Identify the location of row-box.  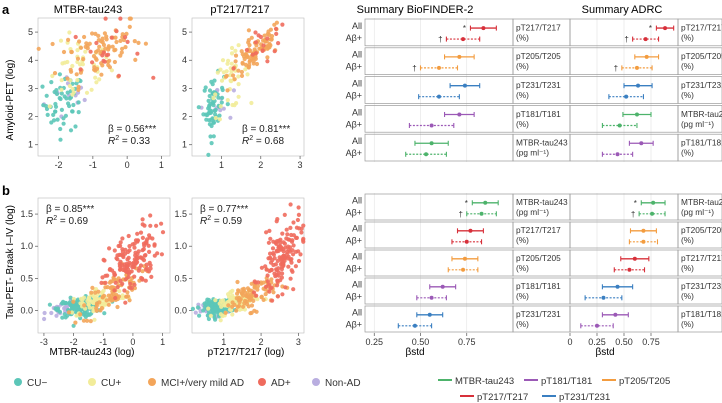
(439, 263).